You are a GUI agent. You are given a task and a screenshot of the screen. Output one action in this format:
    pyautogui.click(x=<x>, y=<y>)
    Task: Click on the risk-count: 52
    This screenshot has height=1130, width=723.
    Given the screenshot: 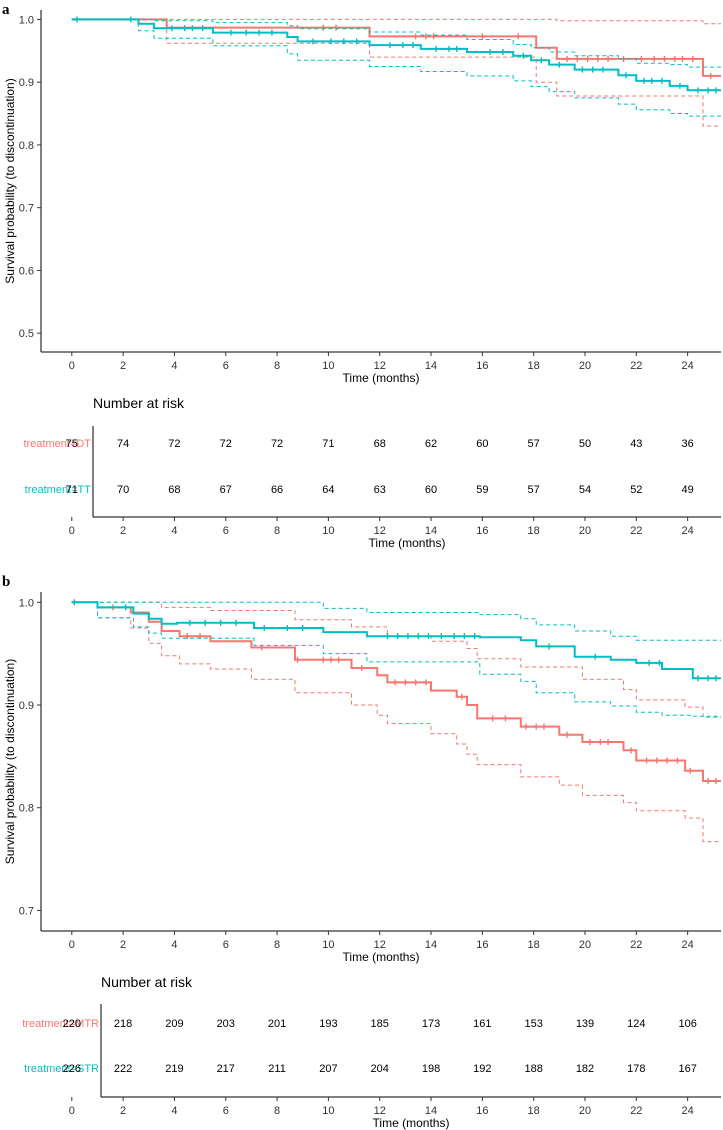 What is the action you would take?
    pyautogui.click(x=636, y=490)
    